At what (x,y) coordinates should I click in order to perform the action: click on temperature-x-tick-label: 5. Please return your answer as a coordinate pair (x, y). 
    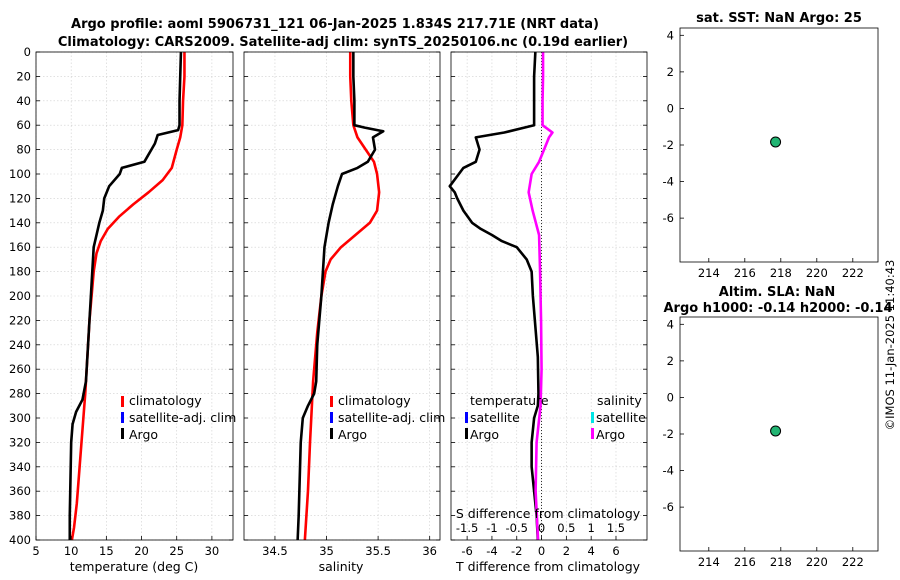
    Looking at the image, I should click on (35, 551).